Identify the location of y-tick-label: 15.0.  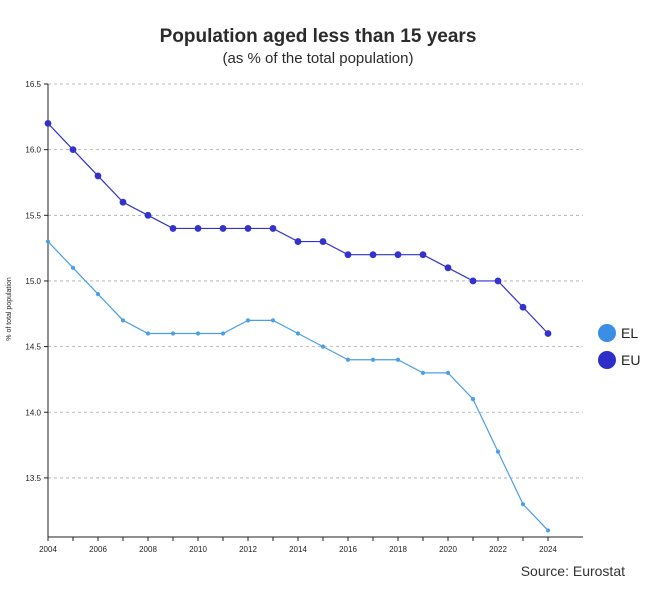
(33, 281).